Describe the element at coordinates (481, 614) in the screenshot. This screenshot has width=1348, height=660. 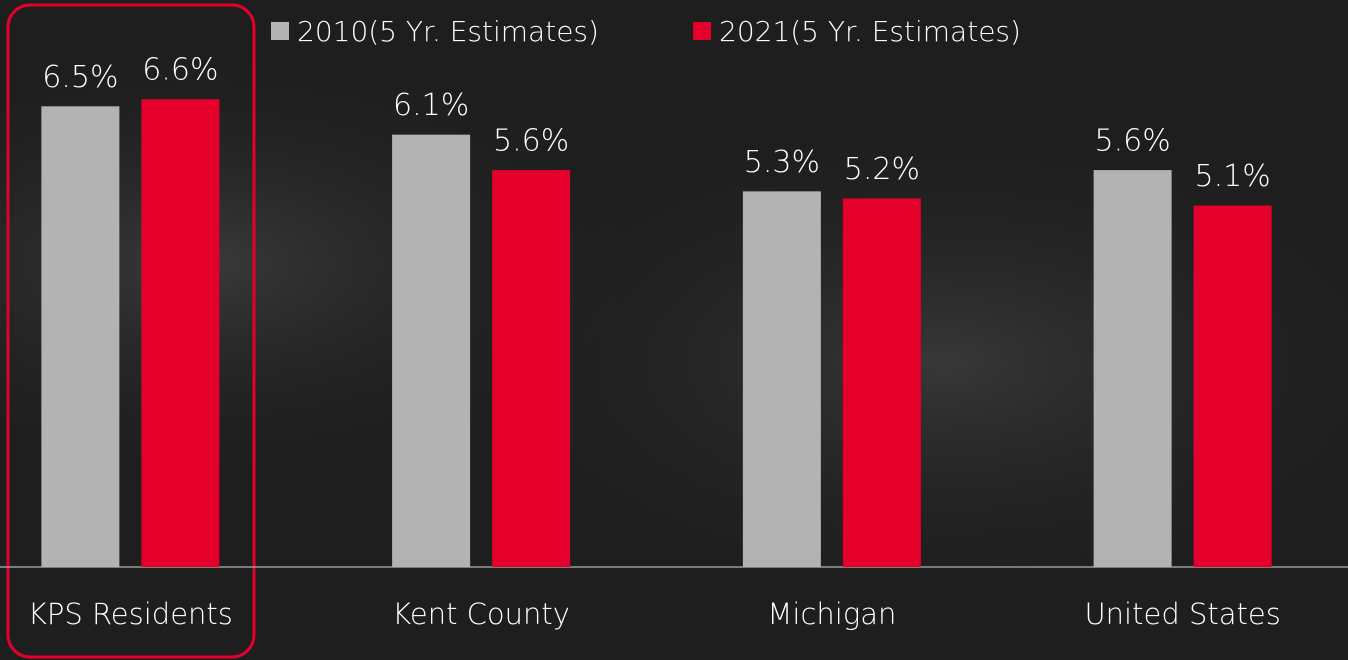
I see `x-tick-label: Kent County` at that location.